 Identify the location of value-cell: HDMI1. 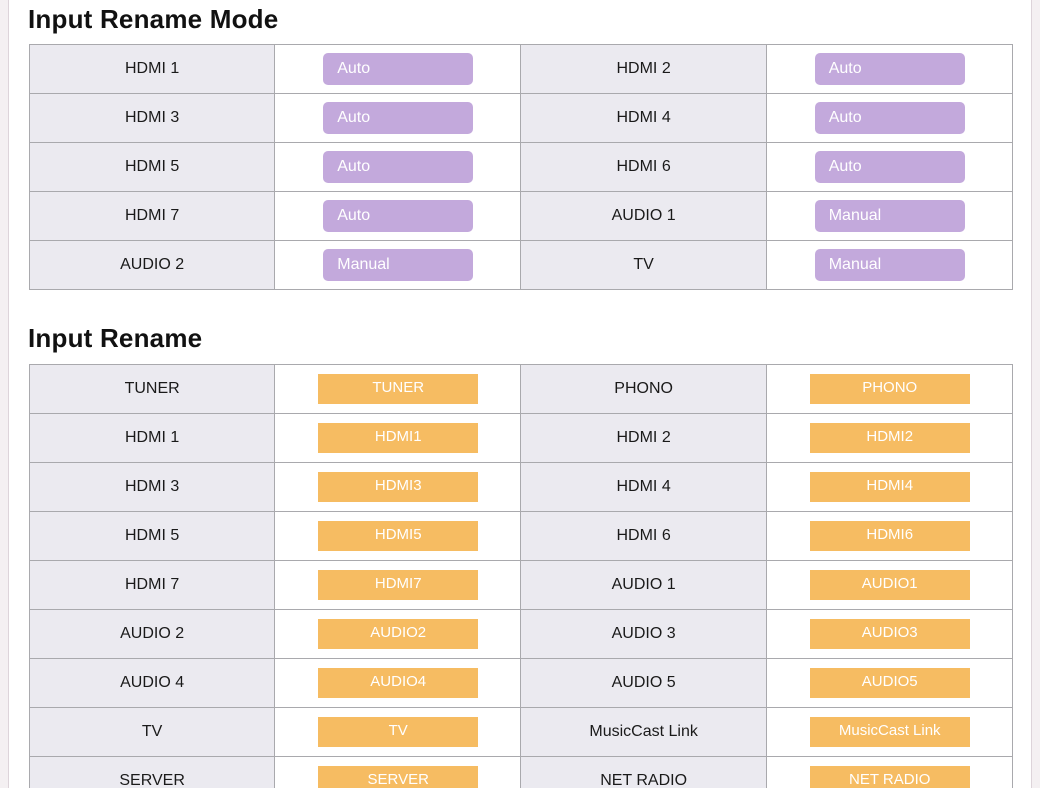
(398, 438).